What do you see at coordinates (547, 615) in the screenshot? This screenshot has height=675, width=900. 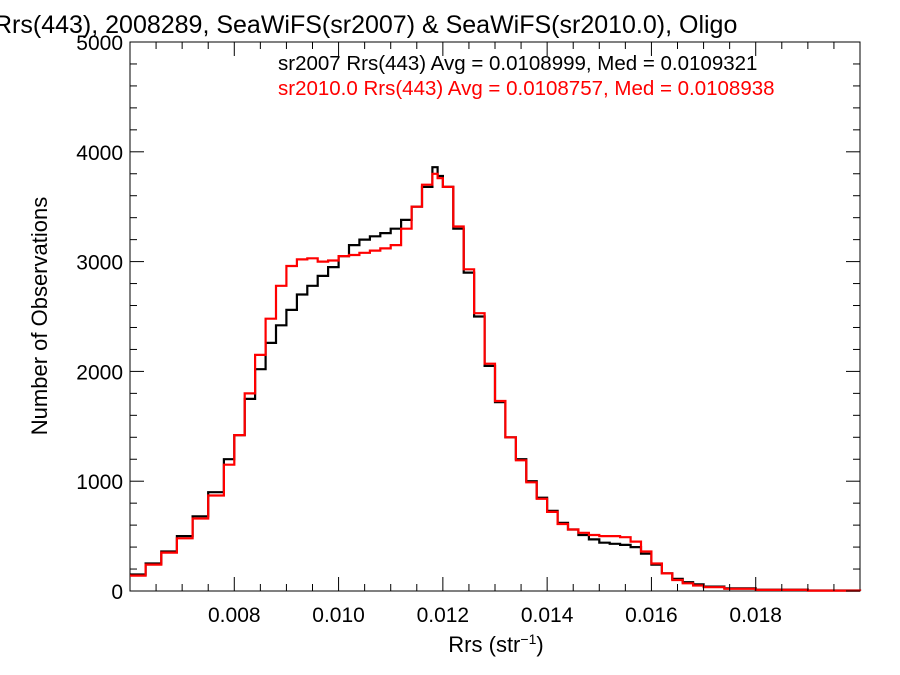 I see `x-tick-label: 0.014` at bounding box center [547, 615].